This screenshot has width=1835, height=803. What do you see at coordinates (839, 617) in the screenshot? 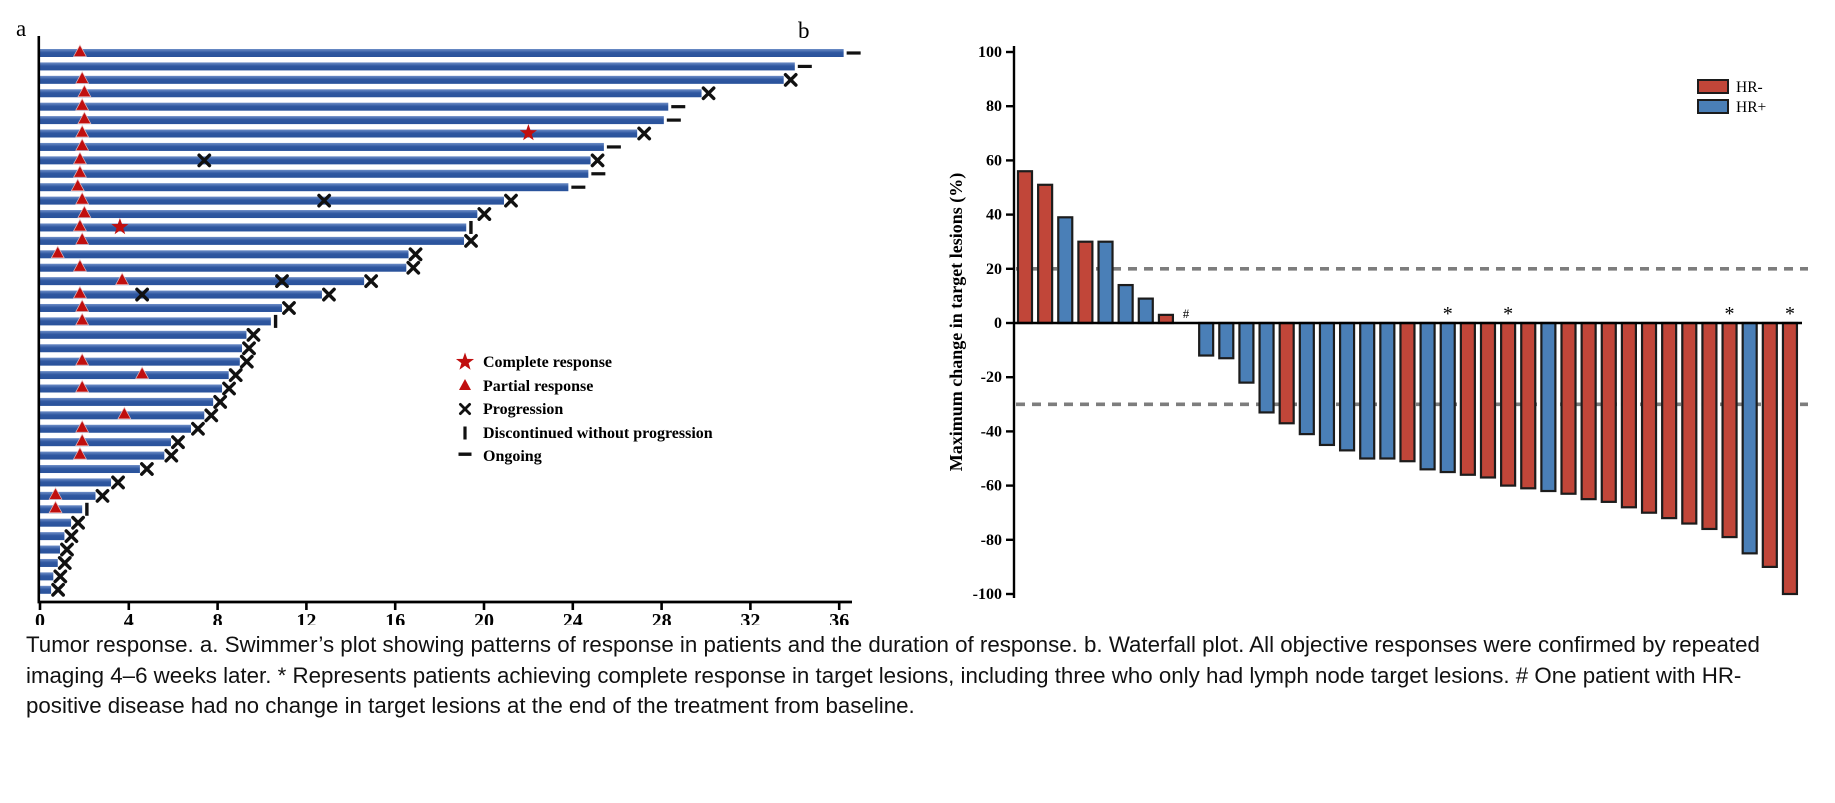
I see `panel-a-tick-label: 36` at bounding box center [839, 617].